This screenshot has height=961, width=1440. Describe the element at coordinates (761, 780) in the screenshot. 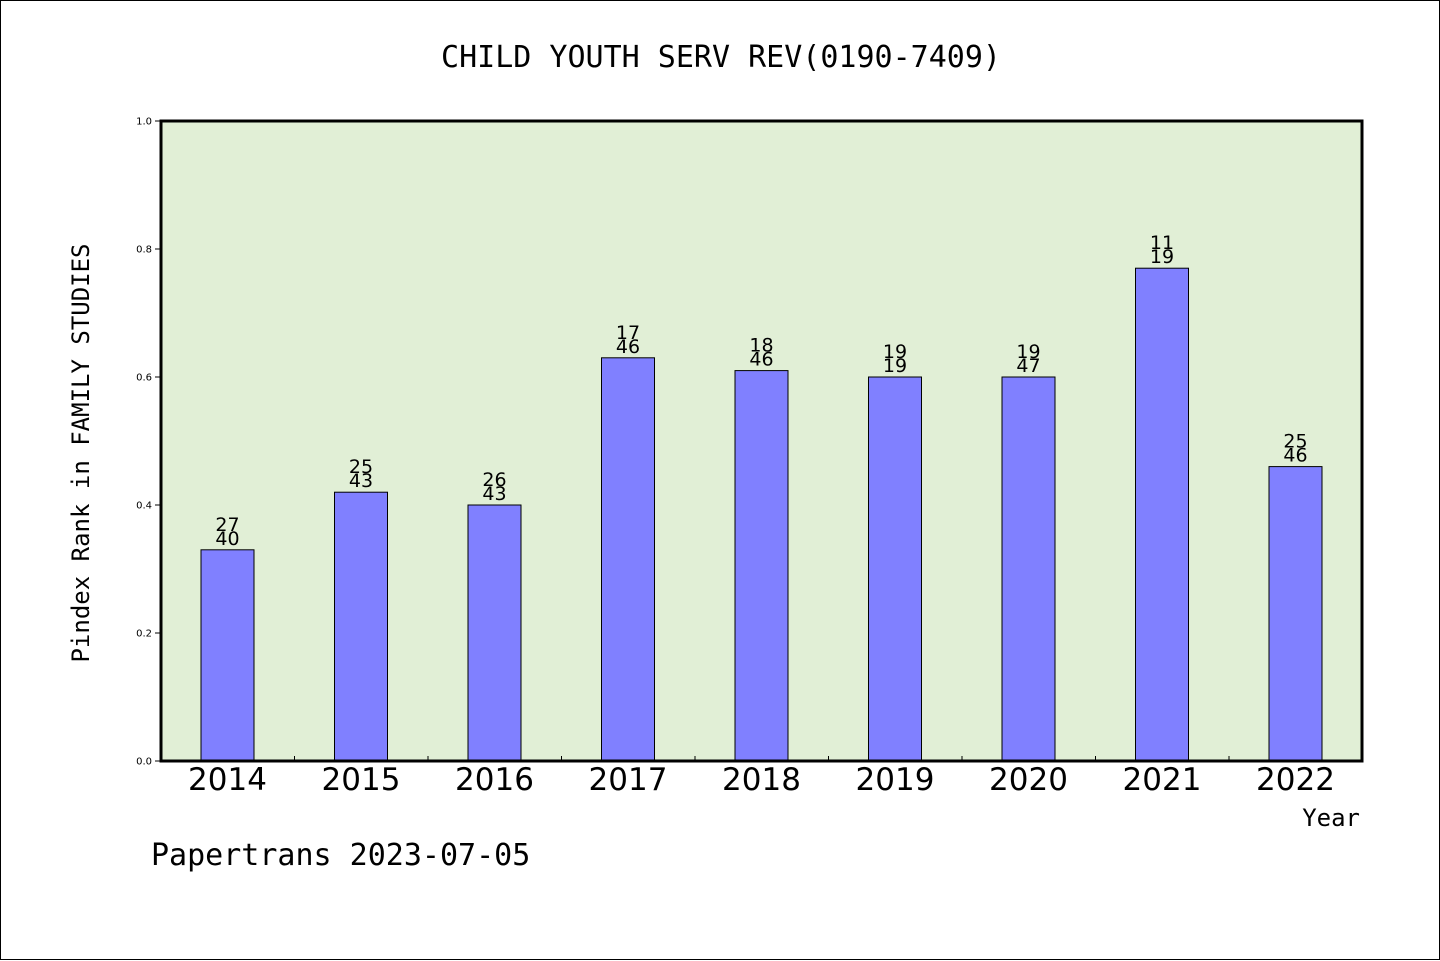

I see `x-tick-label-2018: 2018` at that location.